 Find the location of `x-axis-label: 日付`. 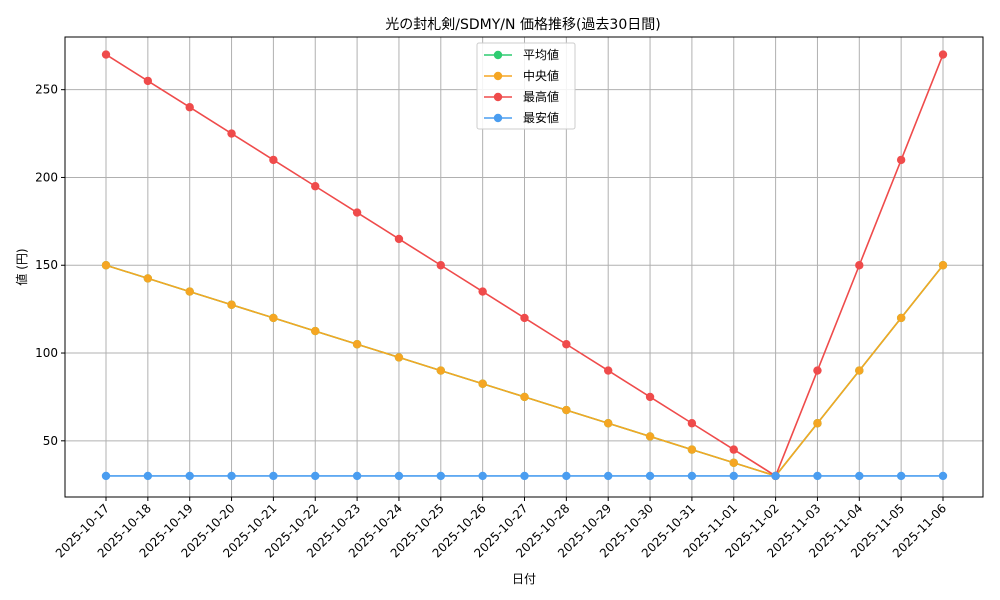

x-axis-label: 日付 is located at coordinates (524, 579).